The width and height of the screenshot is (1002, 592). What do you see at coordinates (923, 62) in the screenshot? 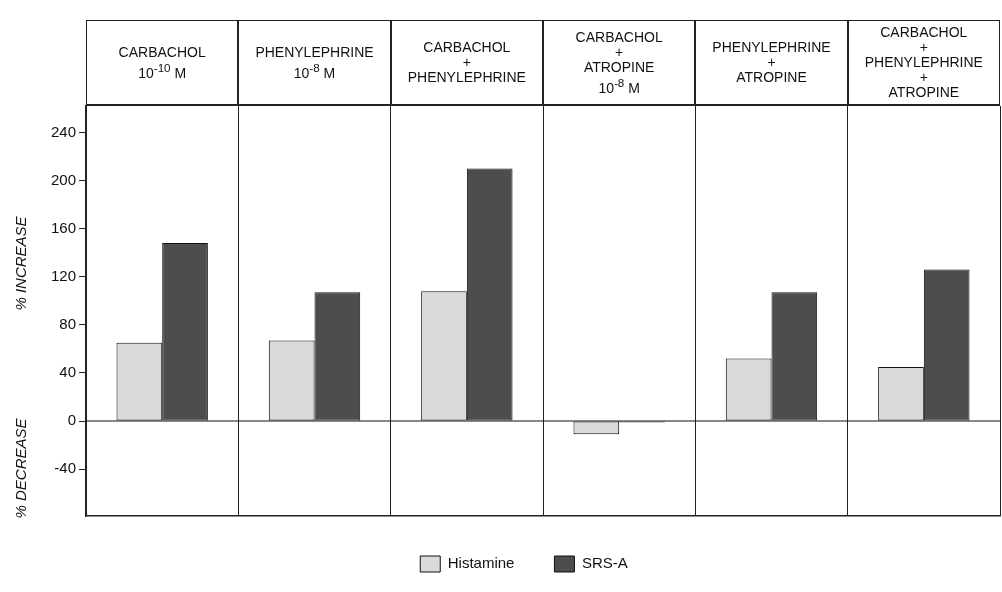
I see `x-tick-label: CARBACHOL + PHENYLEPHRINE + ATROPINE` at bounding box center [923, 62].